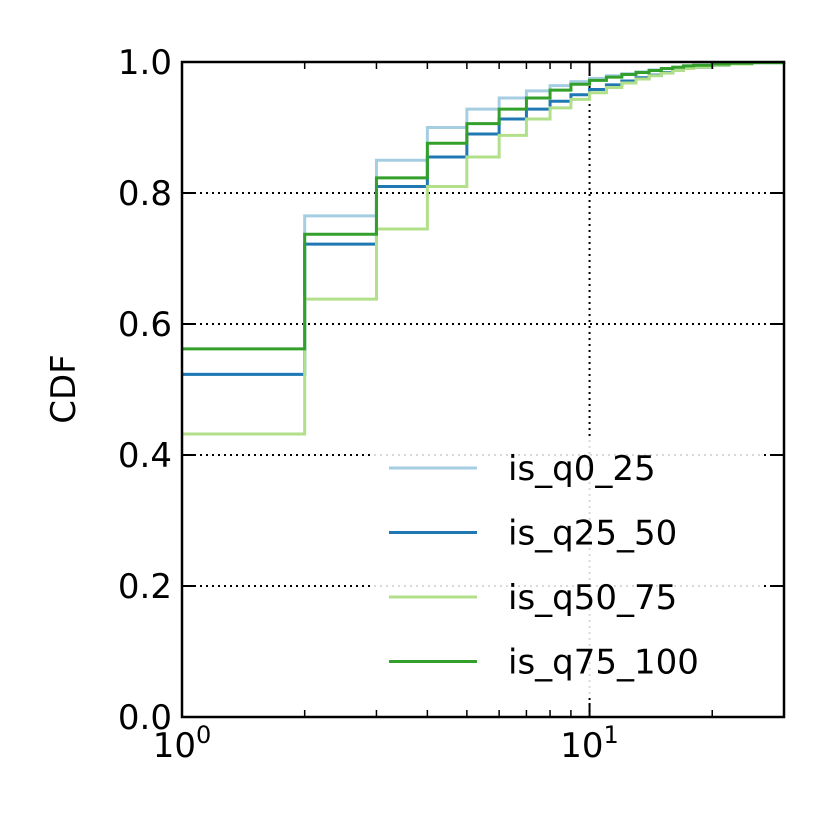  I want to click on legend-label-is_q25_50: is_q25_50, so click(592, 534).